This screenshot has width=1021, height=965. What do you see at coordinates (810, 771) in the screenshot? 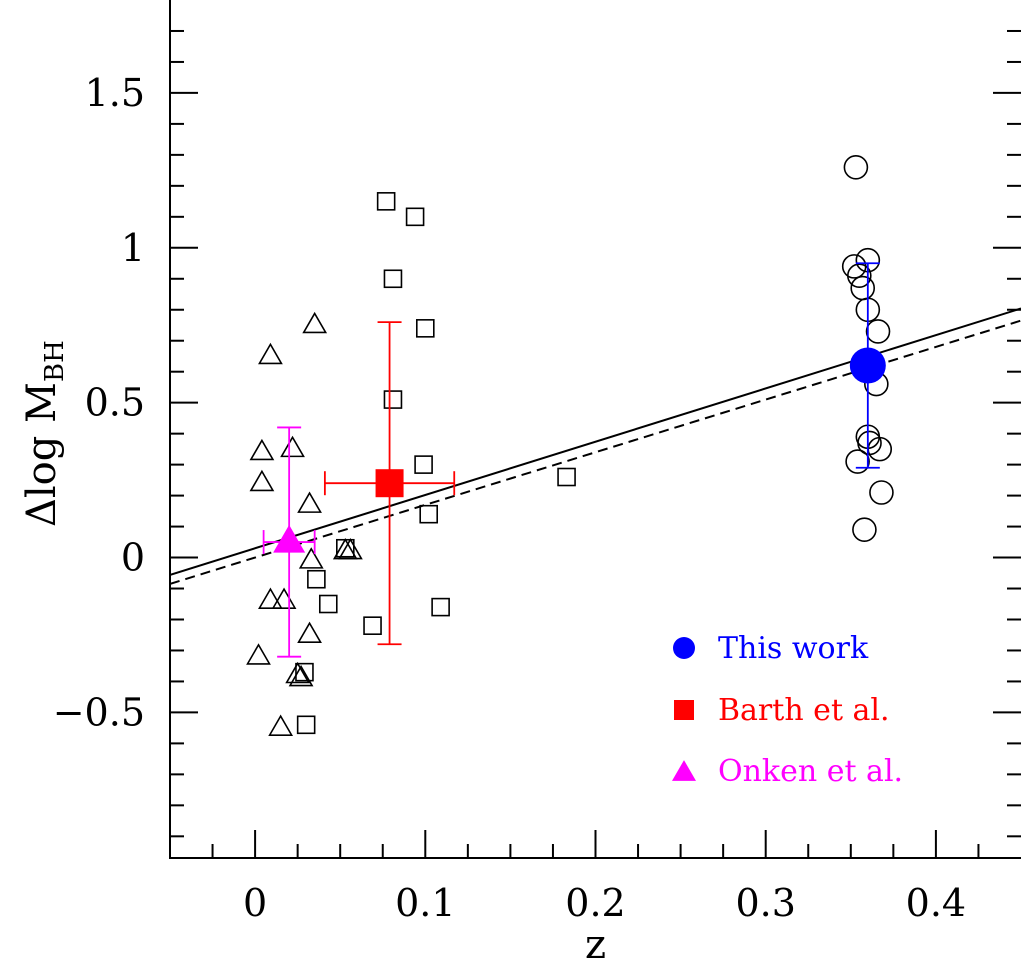
I see `legend-label-onken: Onken et al.` at bounding box center [810, 771].